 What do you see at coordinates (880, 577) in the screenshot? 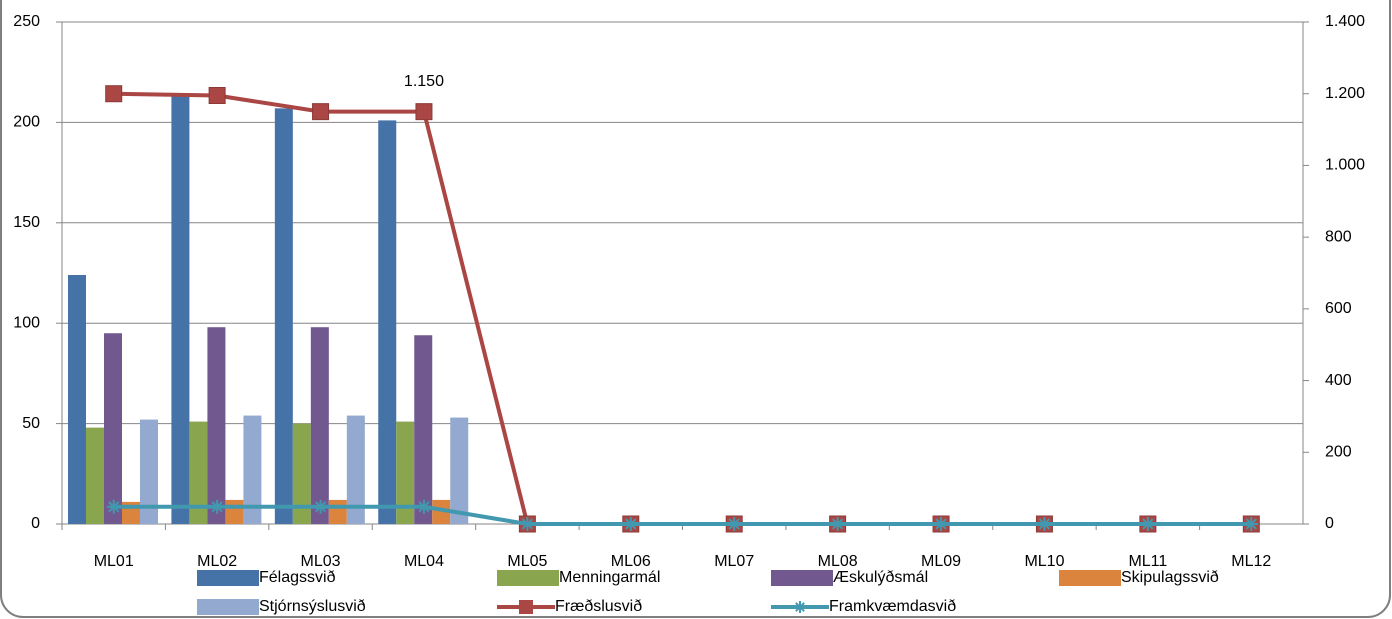
I see `legend-label: Æskulýðsmál` at bounding box center [880, 577].